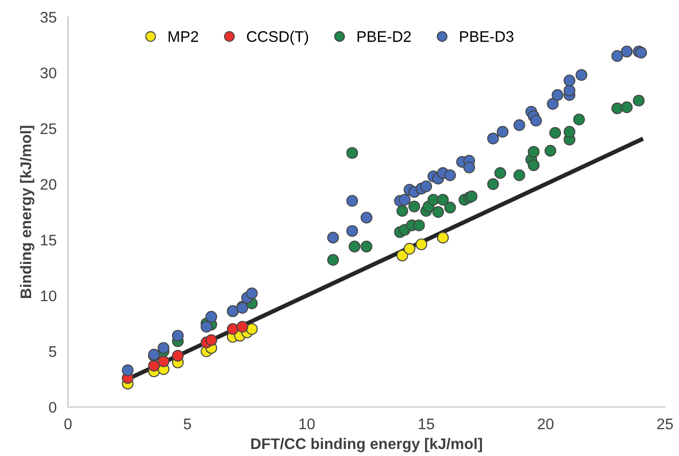 This screenshot has width=679, height=456. Describe the element at coordinates (307, 424) in the screenshot. I see `x-tick-label: 10` at that location.